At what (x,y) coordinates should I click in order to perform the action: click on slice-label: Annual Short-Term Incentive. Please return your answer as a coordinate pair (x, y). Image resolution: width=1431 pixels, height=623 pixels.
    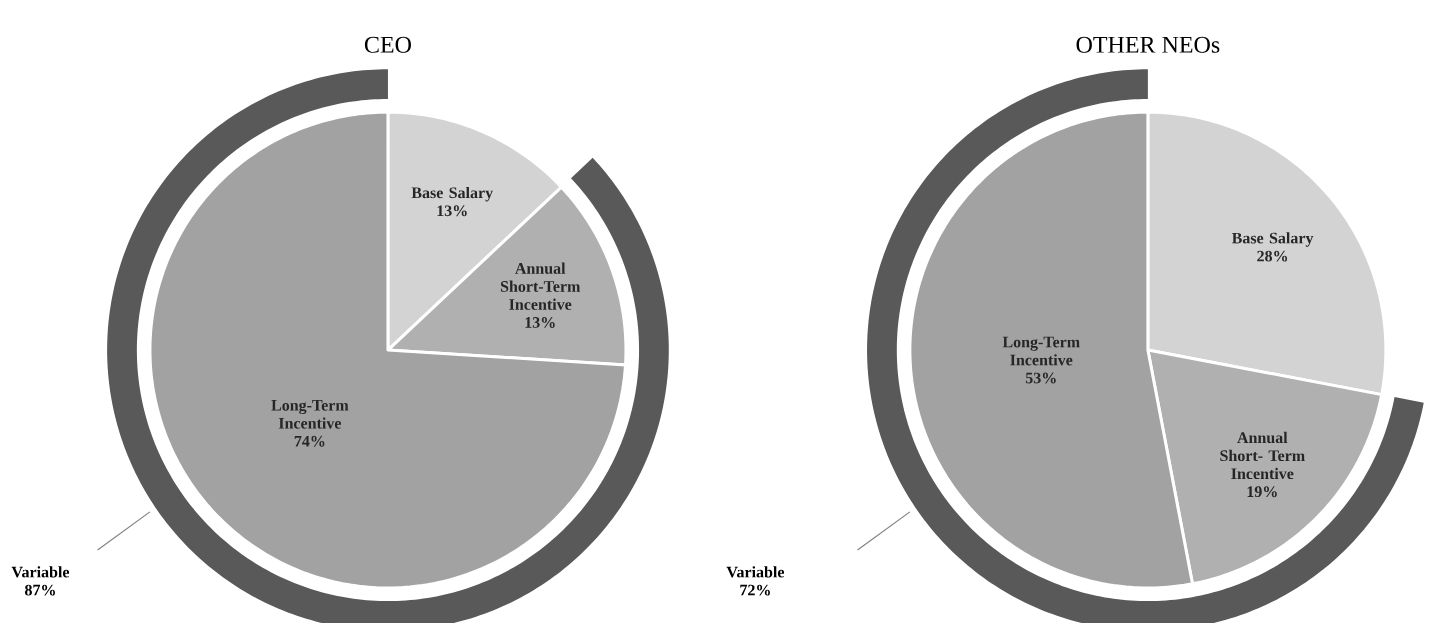
    Looking at the image, I should click on (540, 286).